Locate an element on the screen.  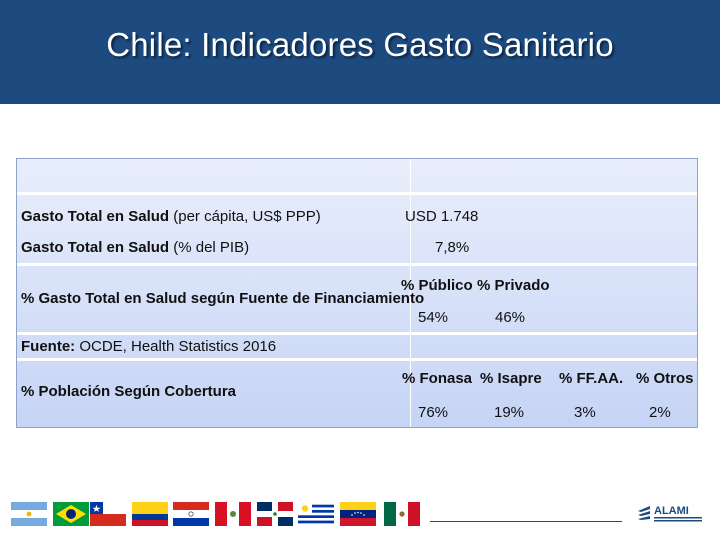
row-pib-label: Gasto Total en Salud (% del PIB) is located at coordinates (135, 247).